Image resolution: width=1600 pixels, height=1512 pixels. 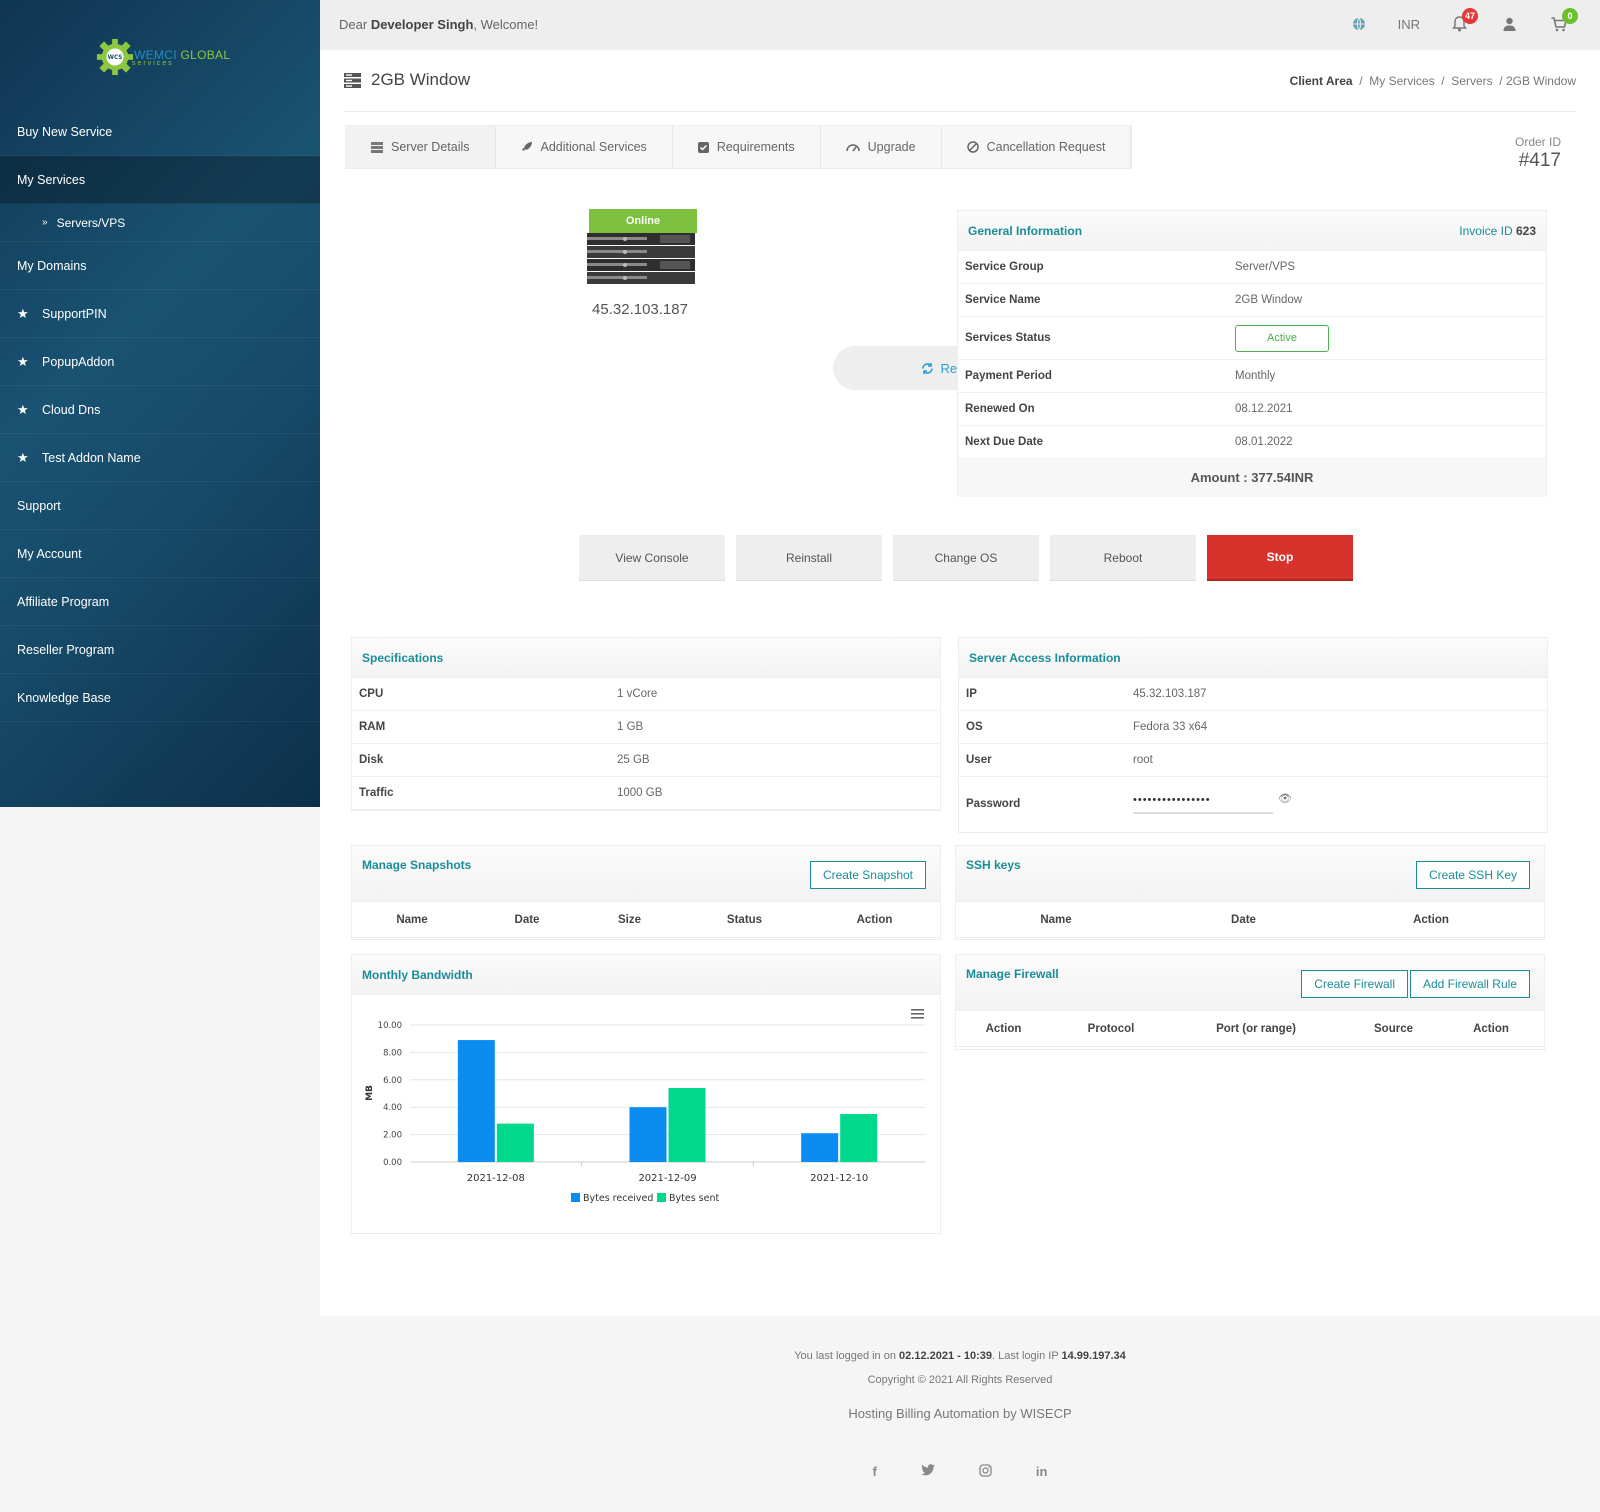 I want to click on ssh-keys-title: SSH keys, so click(x=993, y=865).